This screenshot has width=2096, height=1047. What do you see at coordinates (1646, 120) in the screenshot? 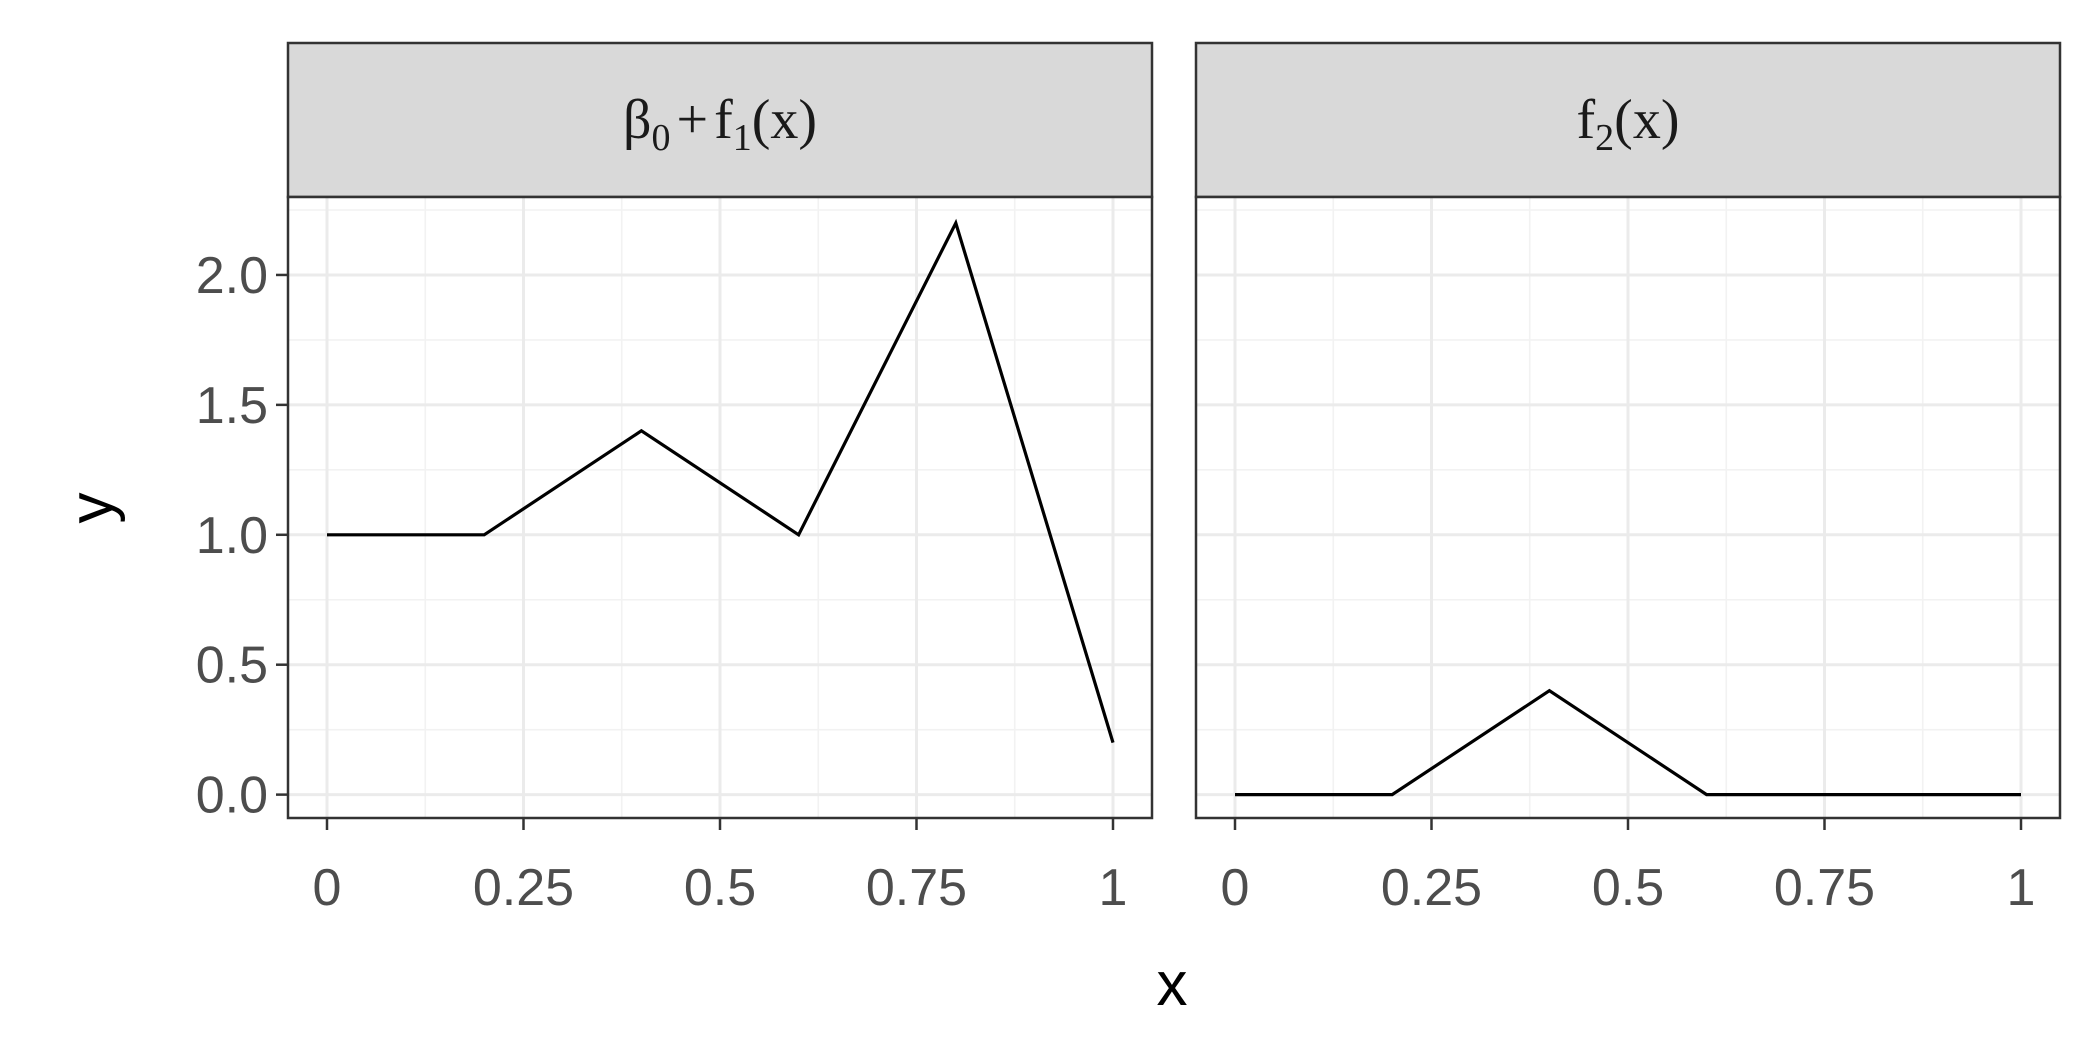
I see `panel-2-strip-arg: (x)` at bounding box center [1646, 120].